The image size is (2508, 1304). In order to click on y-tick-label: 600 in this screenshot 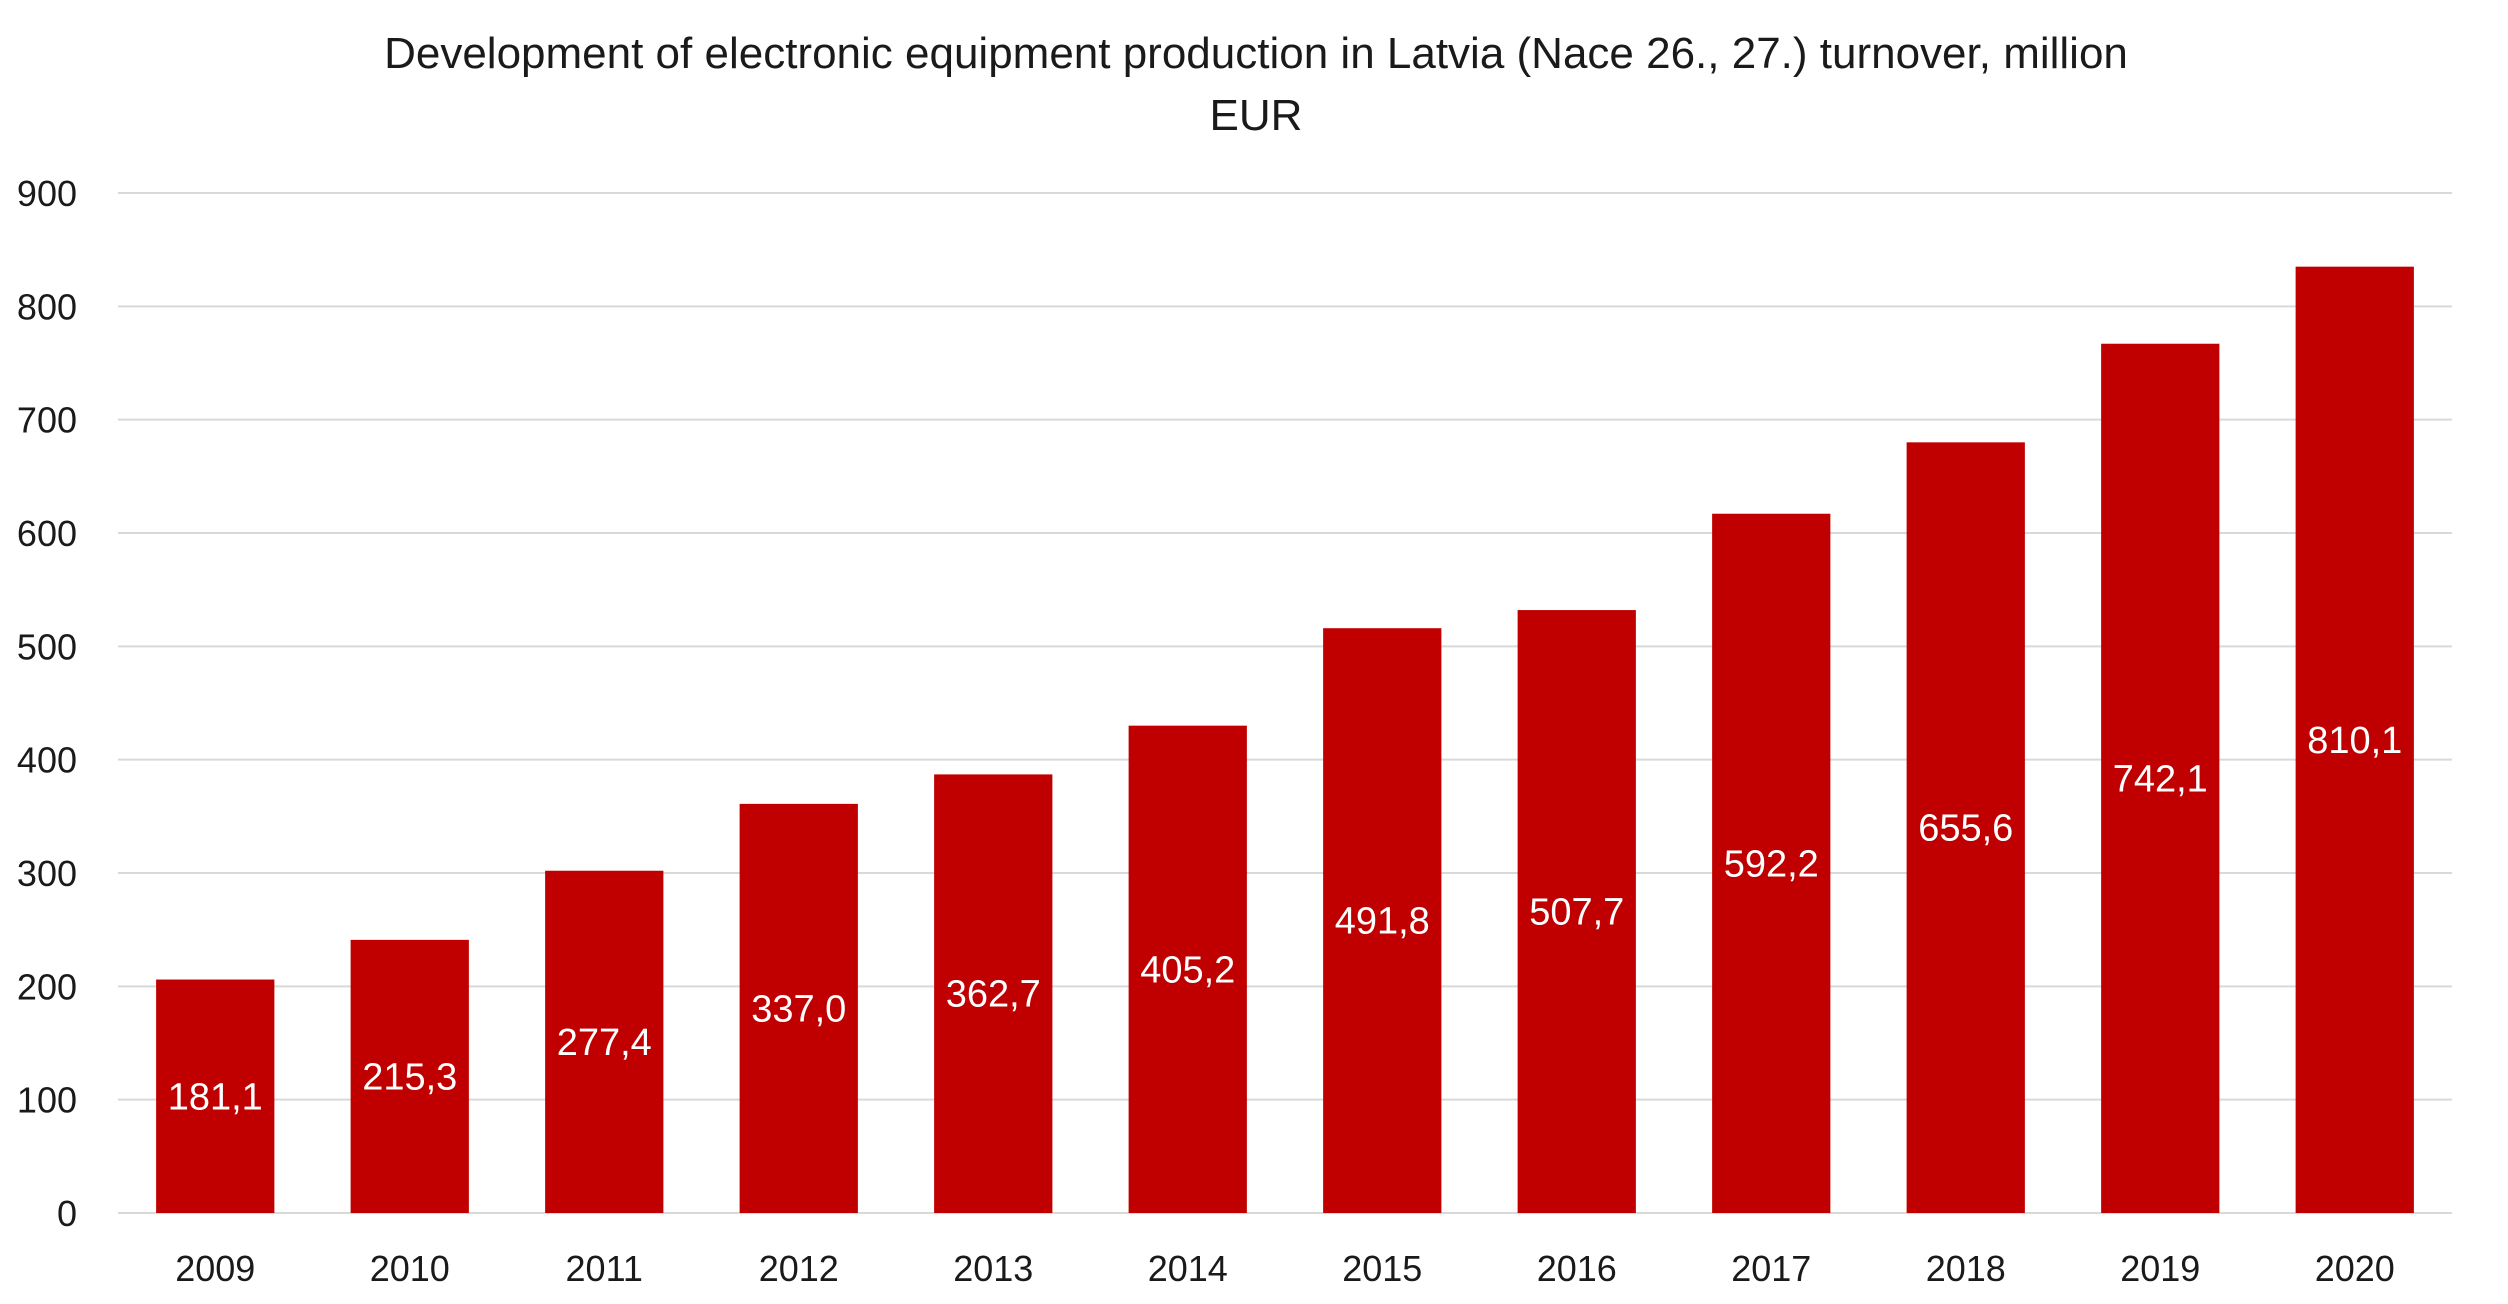, I will do `click(47, 533)`.